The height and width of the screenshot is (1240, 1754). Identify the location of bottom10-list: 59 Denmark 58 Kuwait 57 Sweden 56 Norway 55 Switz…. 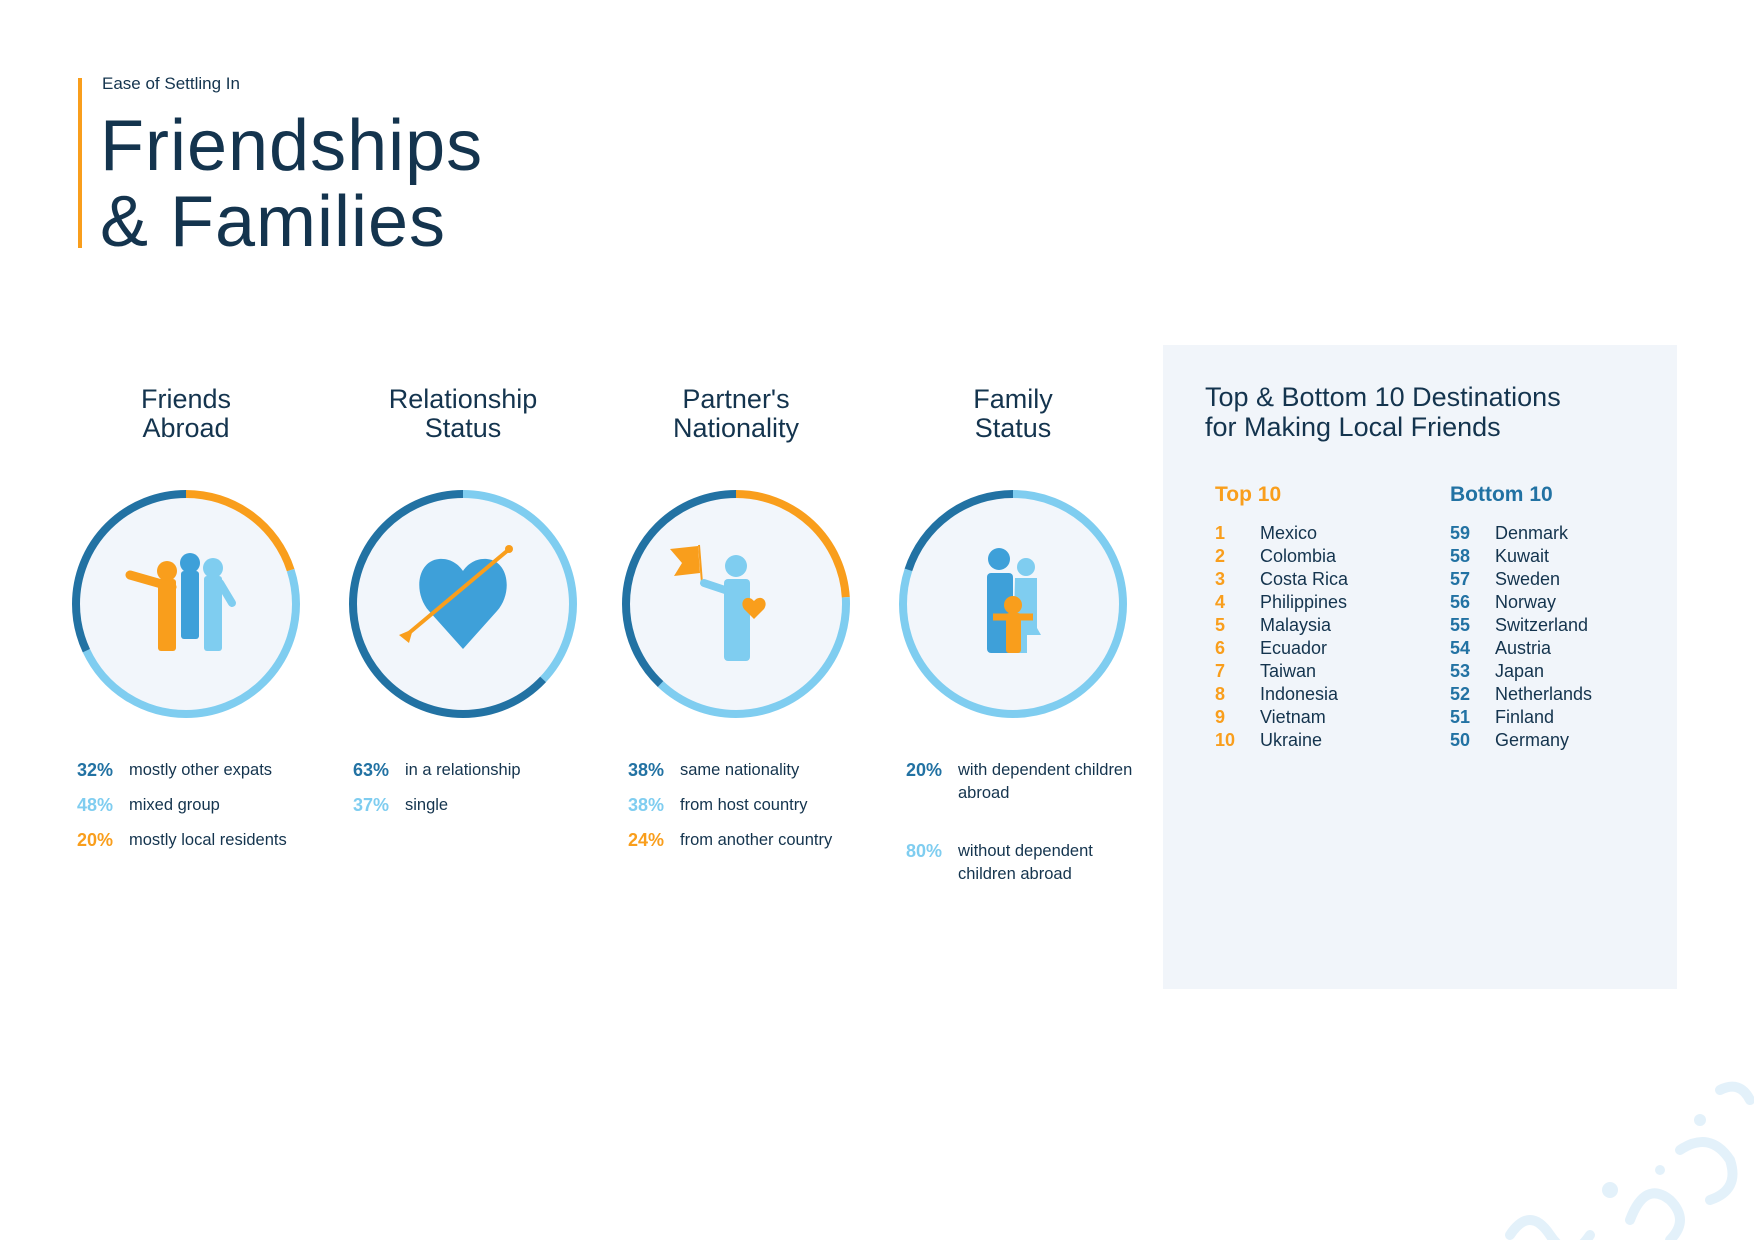
(1550, 638).